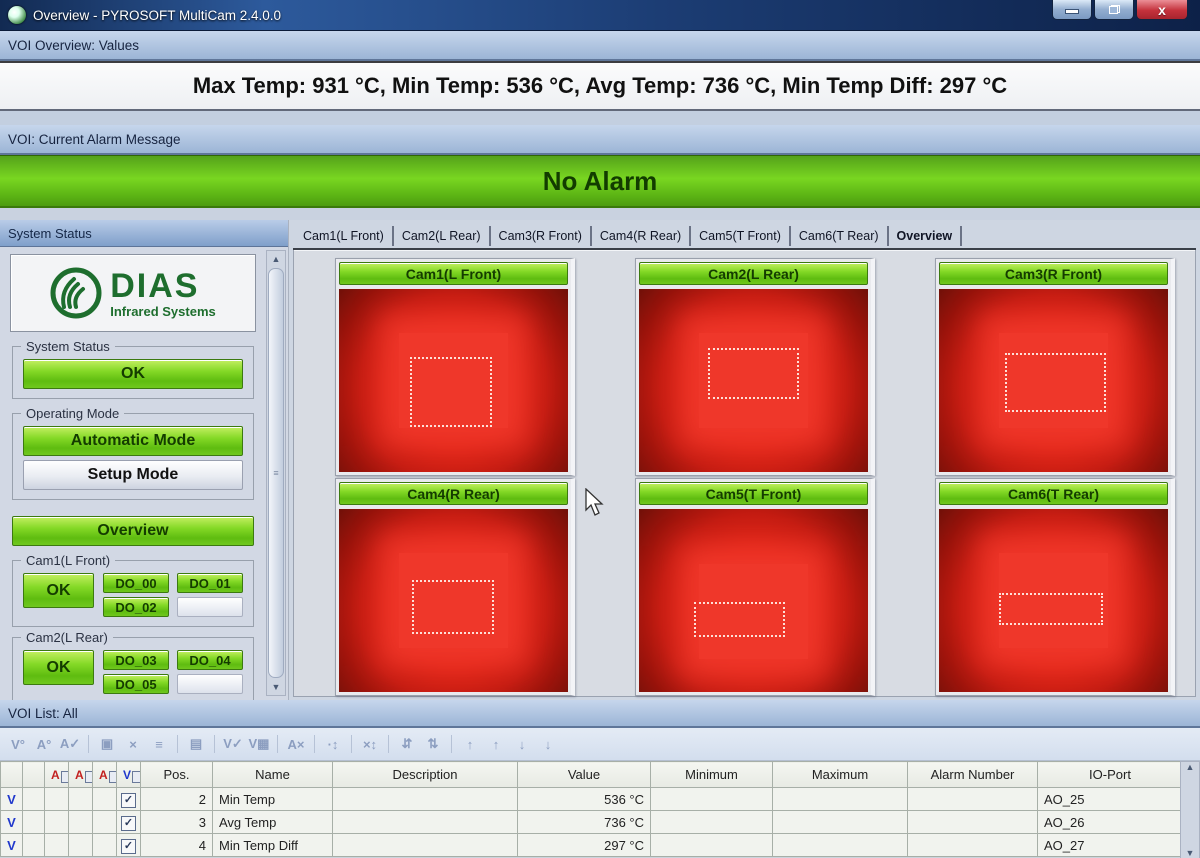 The height and width of the screenshot is (858, 1200). I want to click on cam4-roi-rect, so click(453, 607).